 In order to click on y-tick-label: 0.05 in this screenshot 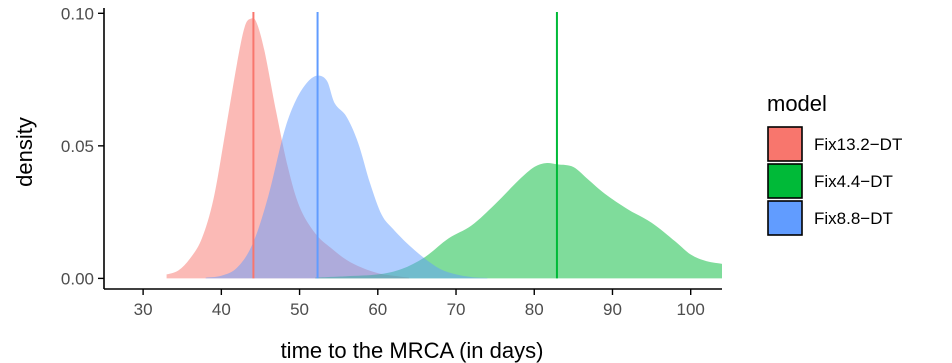, I will do `click(77, 146)`.